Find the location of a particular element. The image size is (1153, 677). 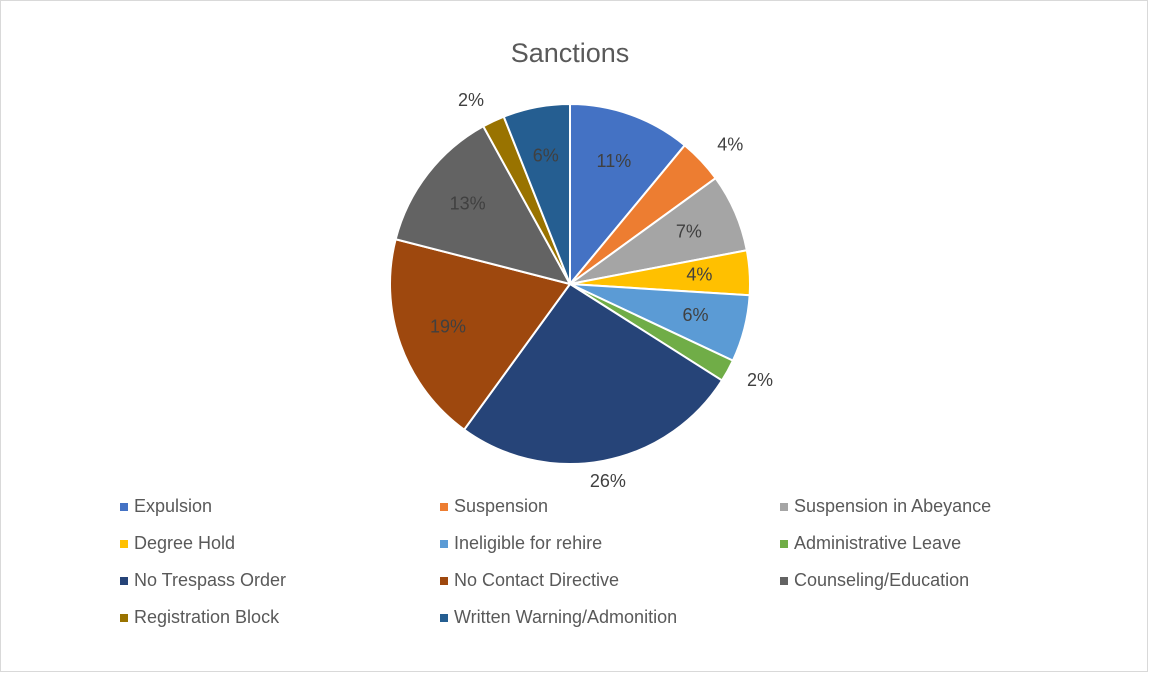

legend-label: Administrative Leave is located at coordinates (877, 543).